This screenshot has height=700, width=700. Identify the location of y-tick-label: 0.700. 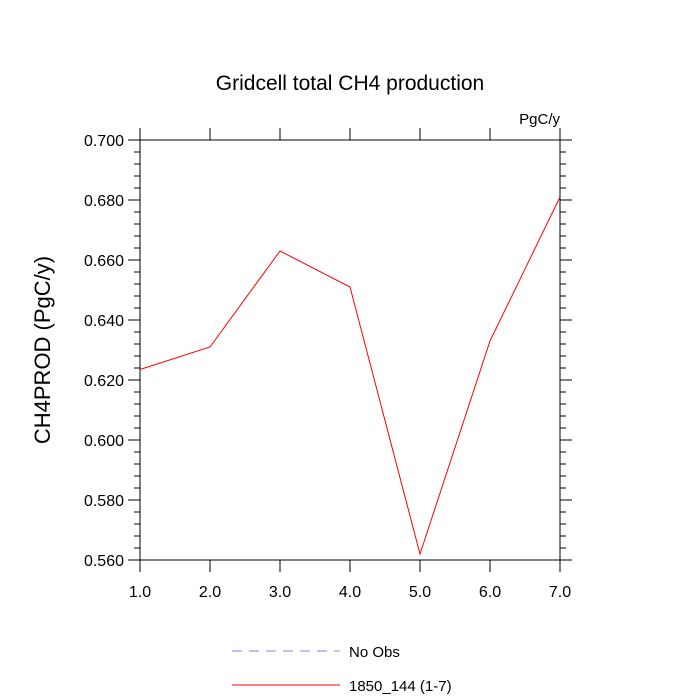
(104, 141).